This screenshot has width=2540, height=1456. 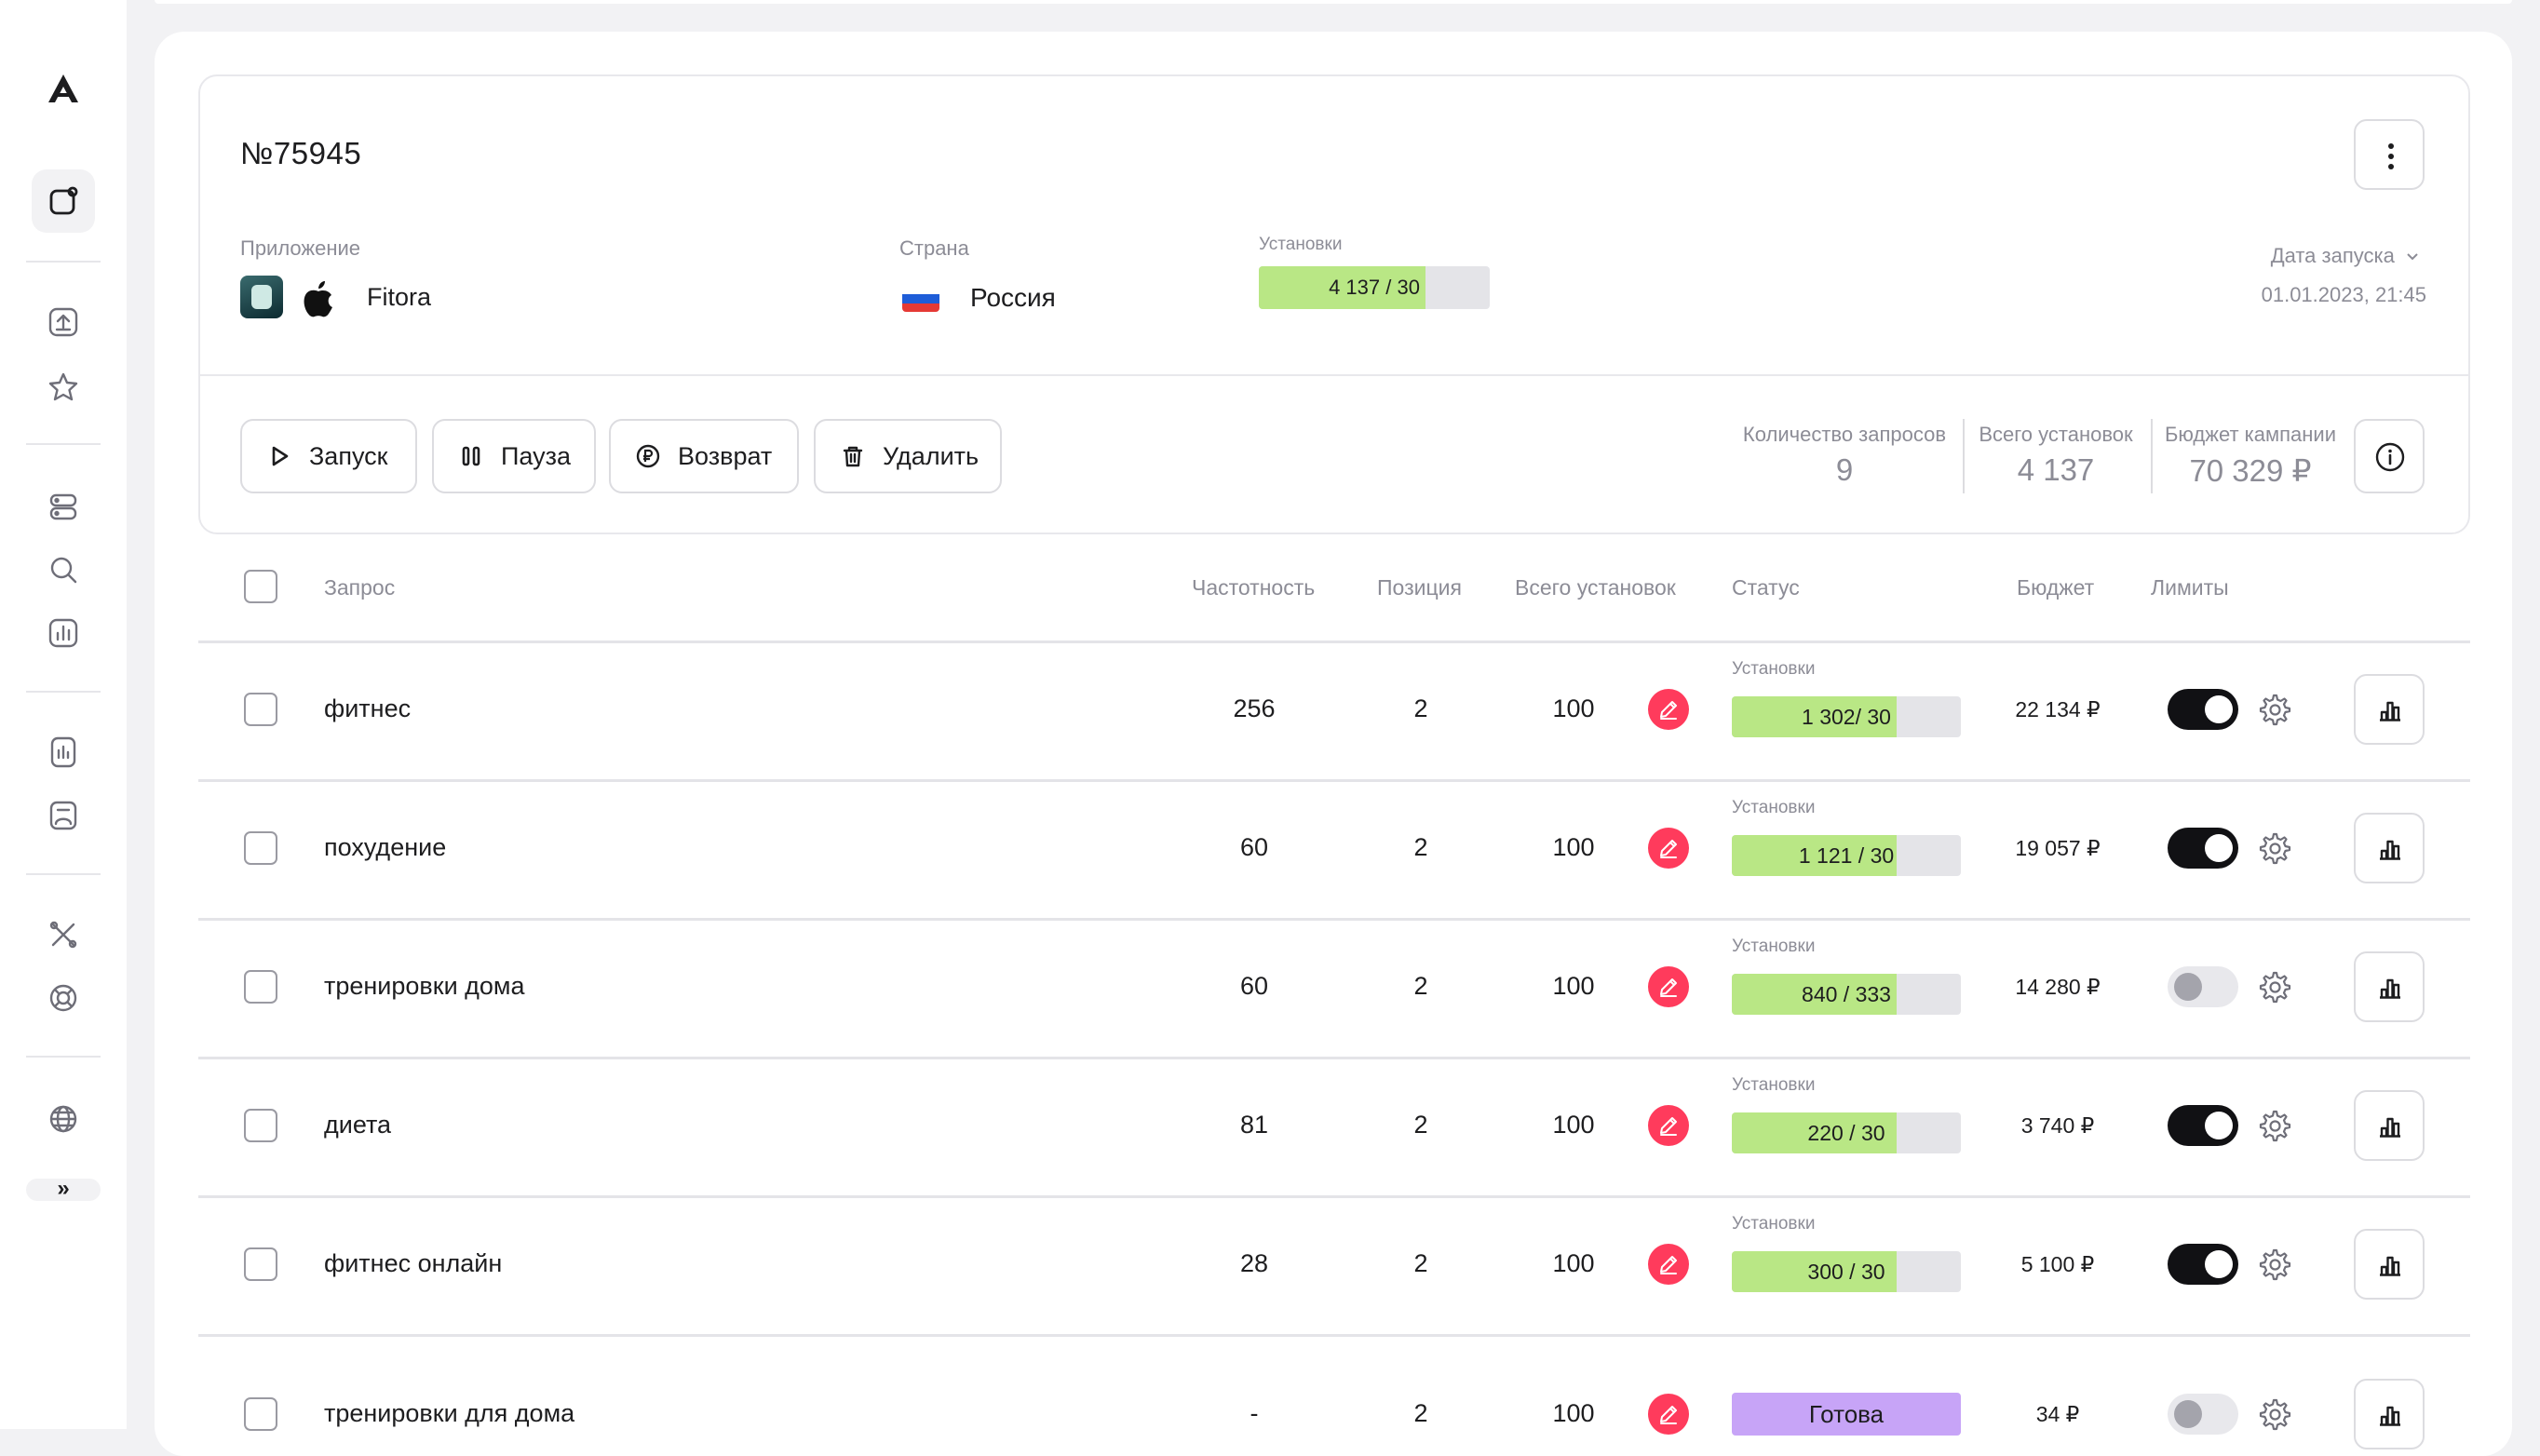 What do you see at coordinates (1595, 587) in the screenshot?
I see `column-header-installs: Всего установок` at bounding box center [1595, 587].